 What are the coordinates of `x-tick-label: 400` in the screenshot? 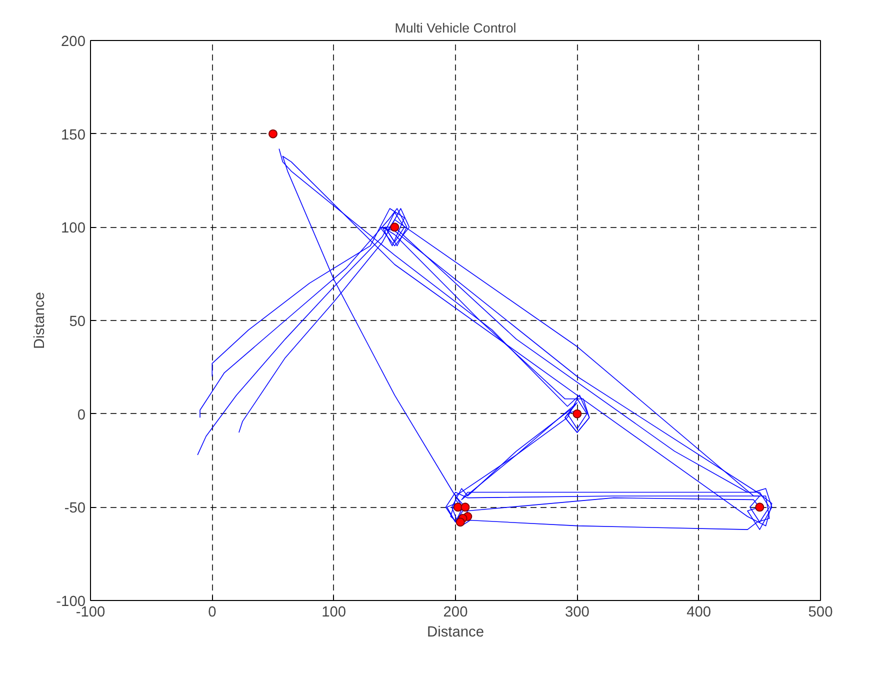 It's located at (699, 612).